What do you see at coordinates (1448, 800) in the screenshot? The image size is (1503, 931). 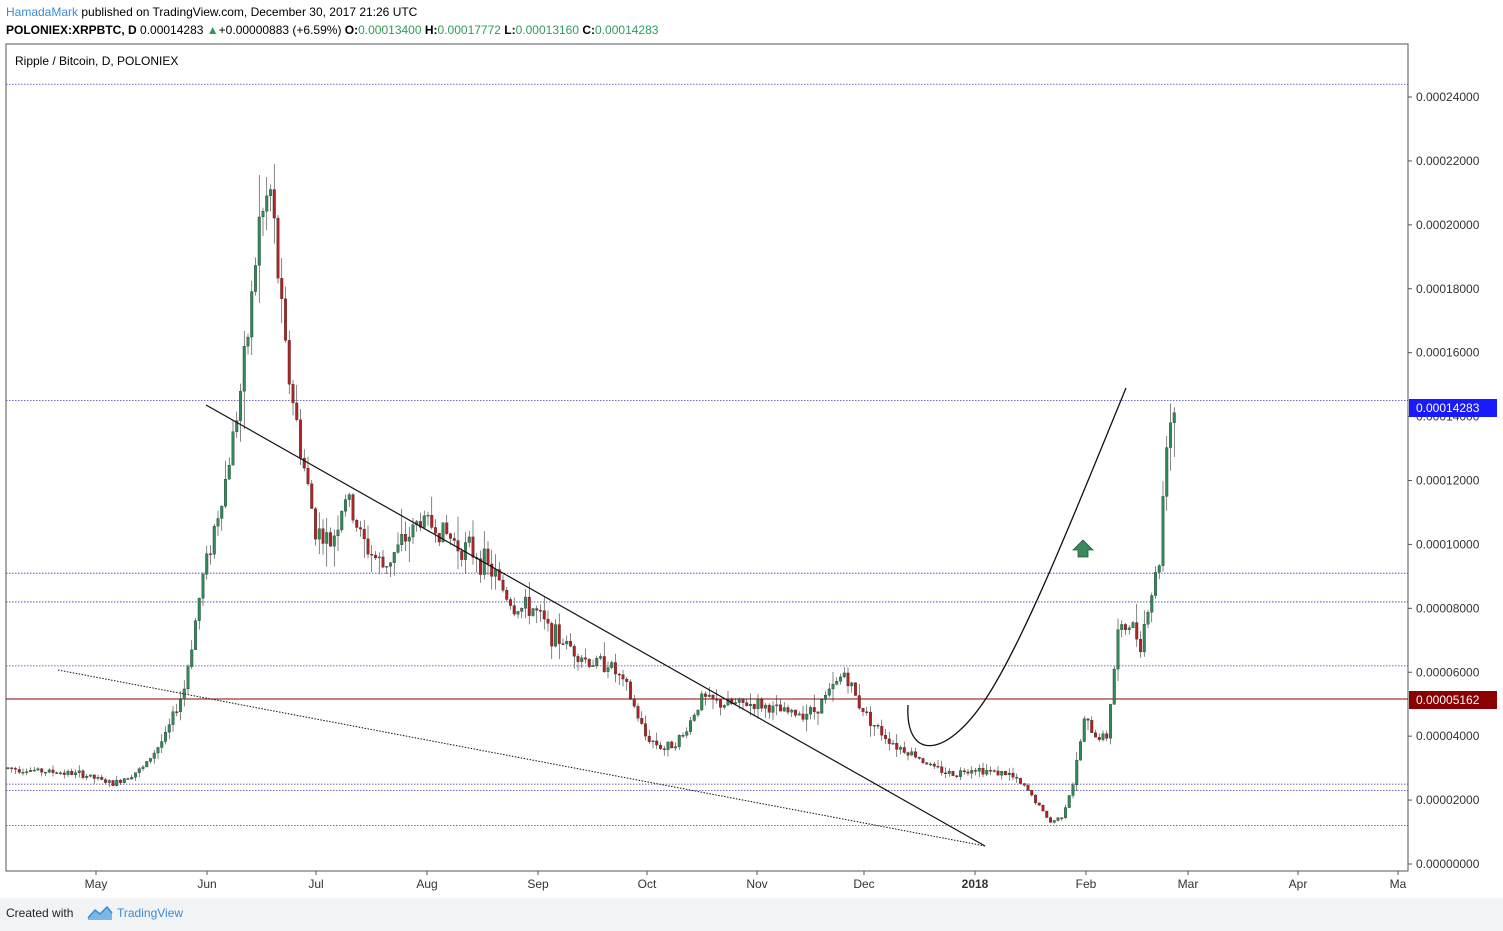 I see `y-tick-label: 0.00002000` at bounding box center [1448, 800].